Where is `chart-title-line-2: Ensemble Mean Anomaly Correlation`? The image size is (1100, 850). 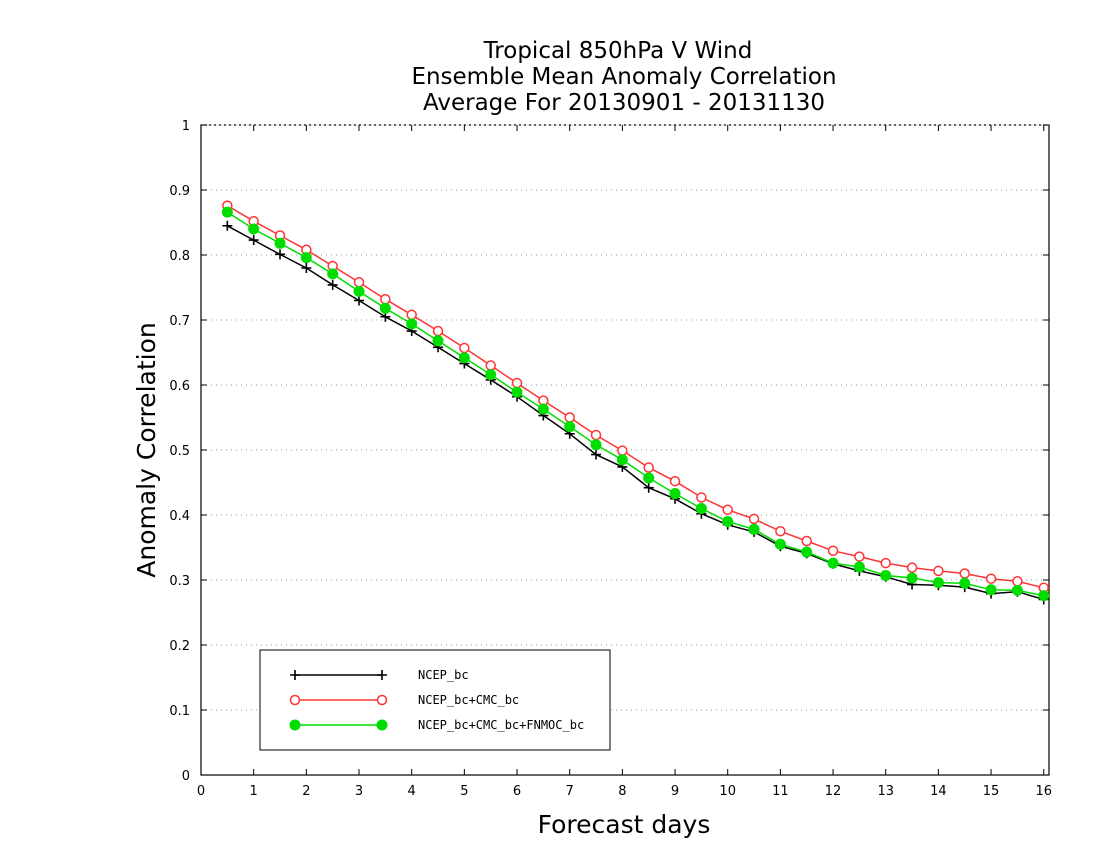
chart-title-line-2: Ensemble Mean Anomaly Correlation is located at coordinates (623, 77).